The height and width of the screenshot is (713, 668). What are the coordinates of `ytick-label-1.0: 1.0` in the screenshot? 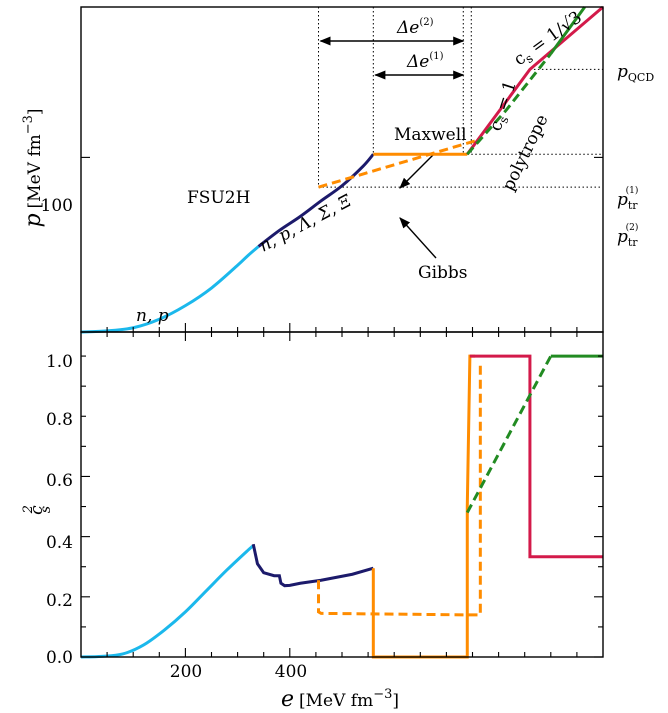 It's located at (59, 362).